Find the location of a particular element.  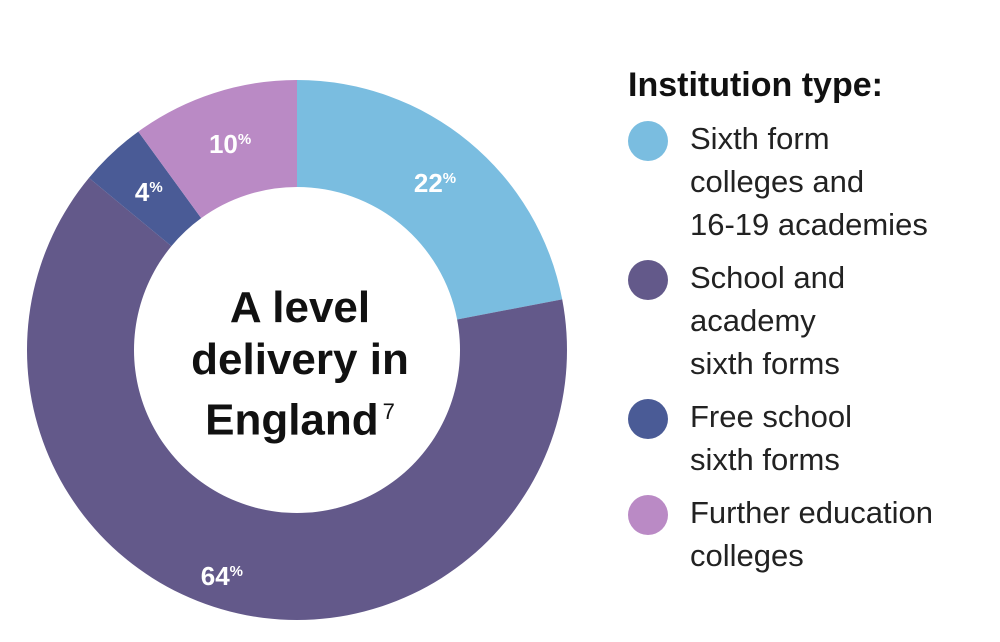

legend-label-1-line-3: 16-19 academies is located at coordinates (809, 224).